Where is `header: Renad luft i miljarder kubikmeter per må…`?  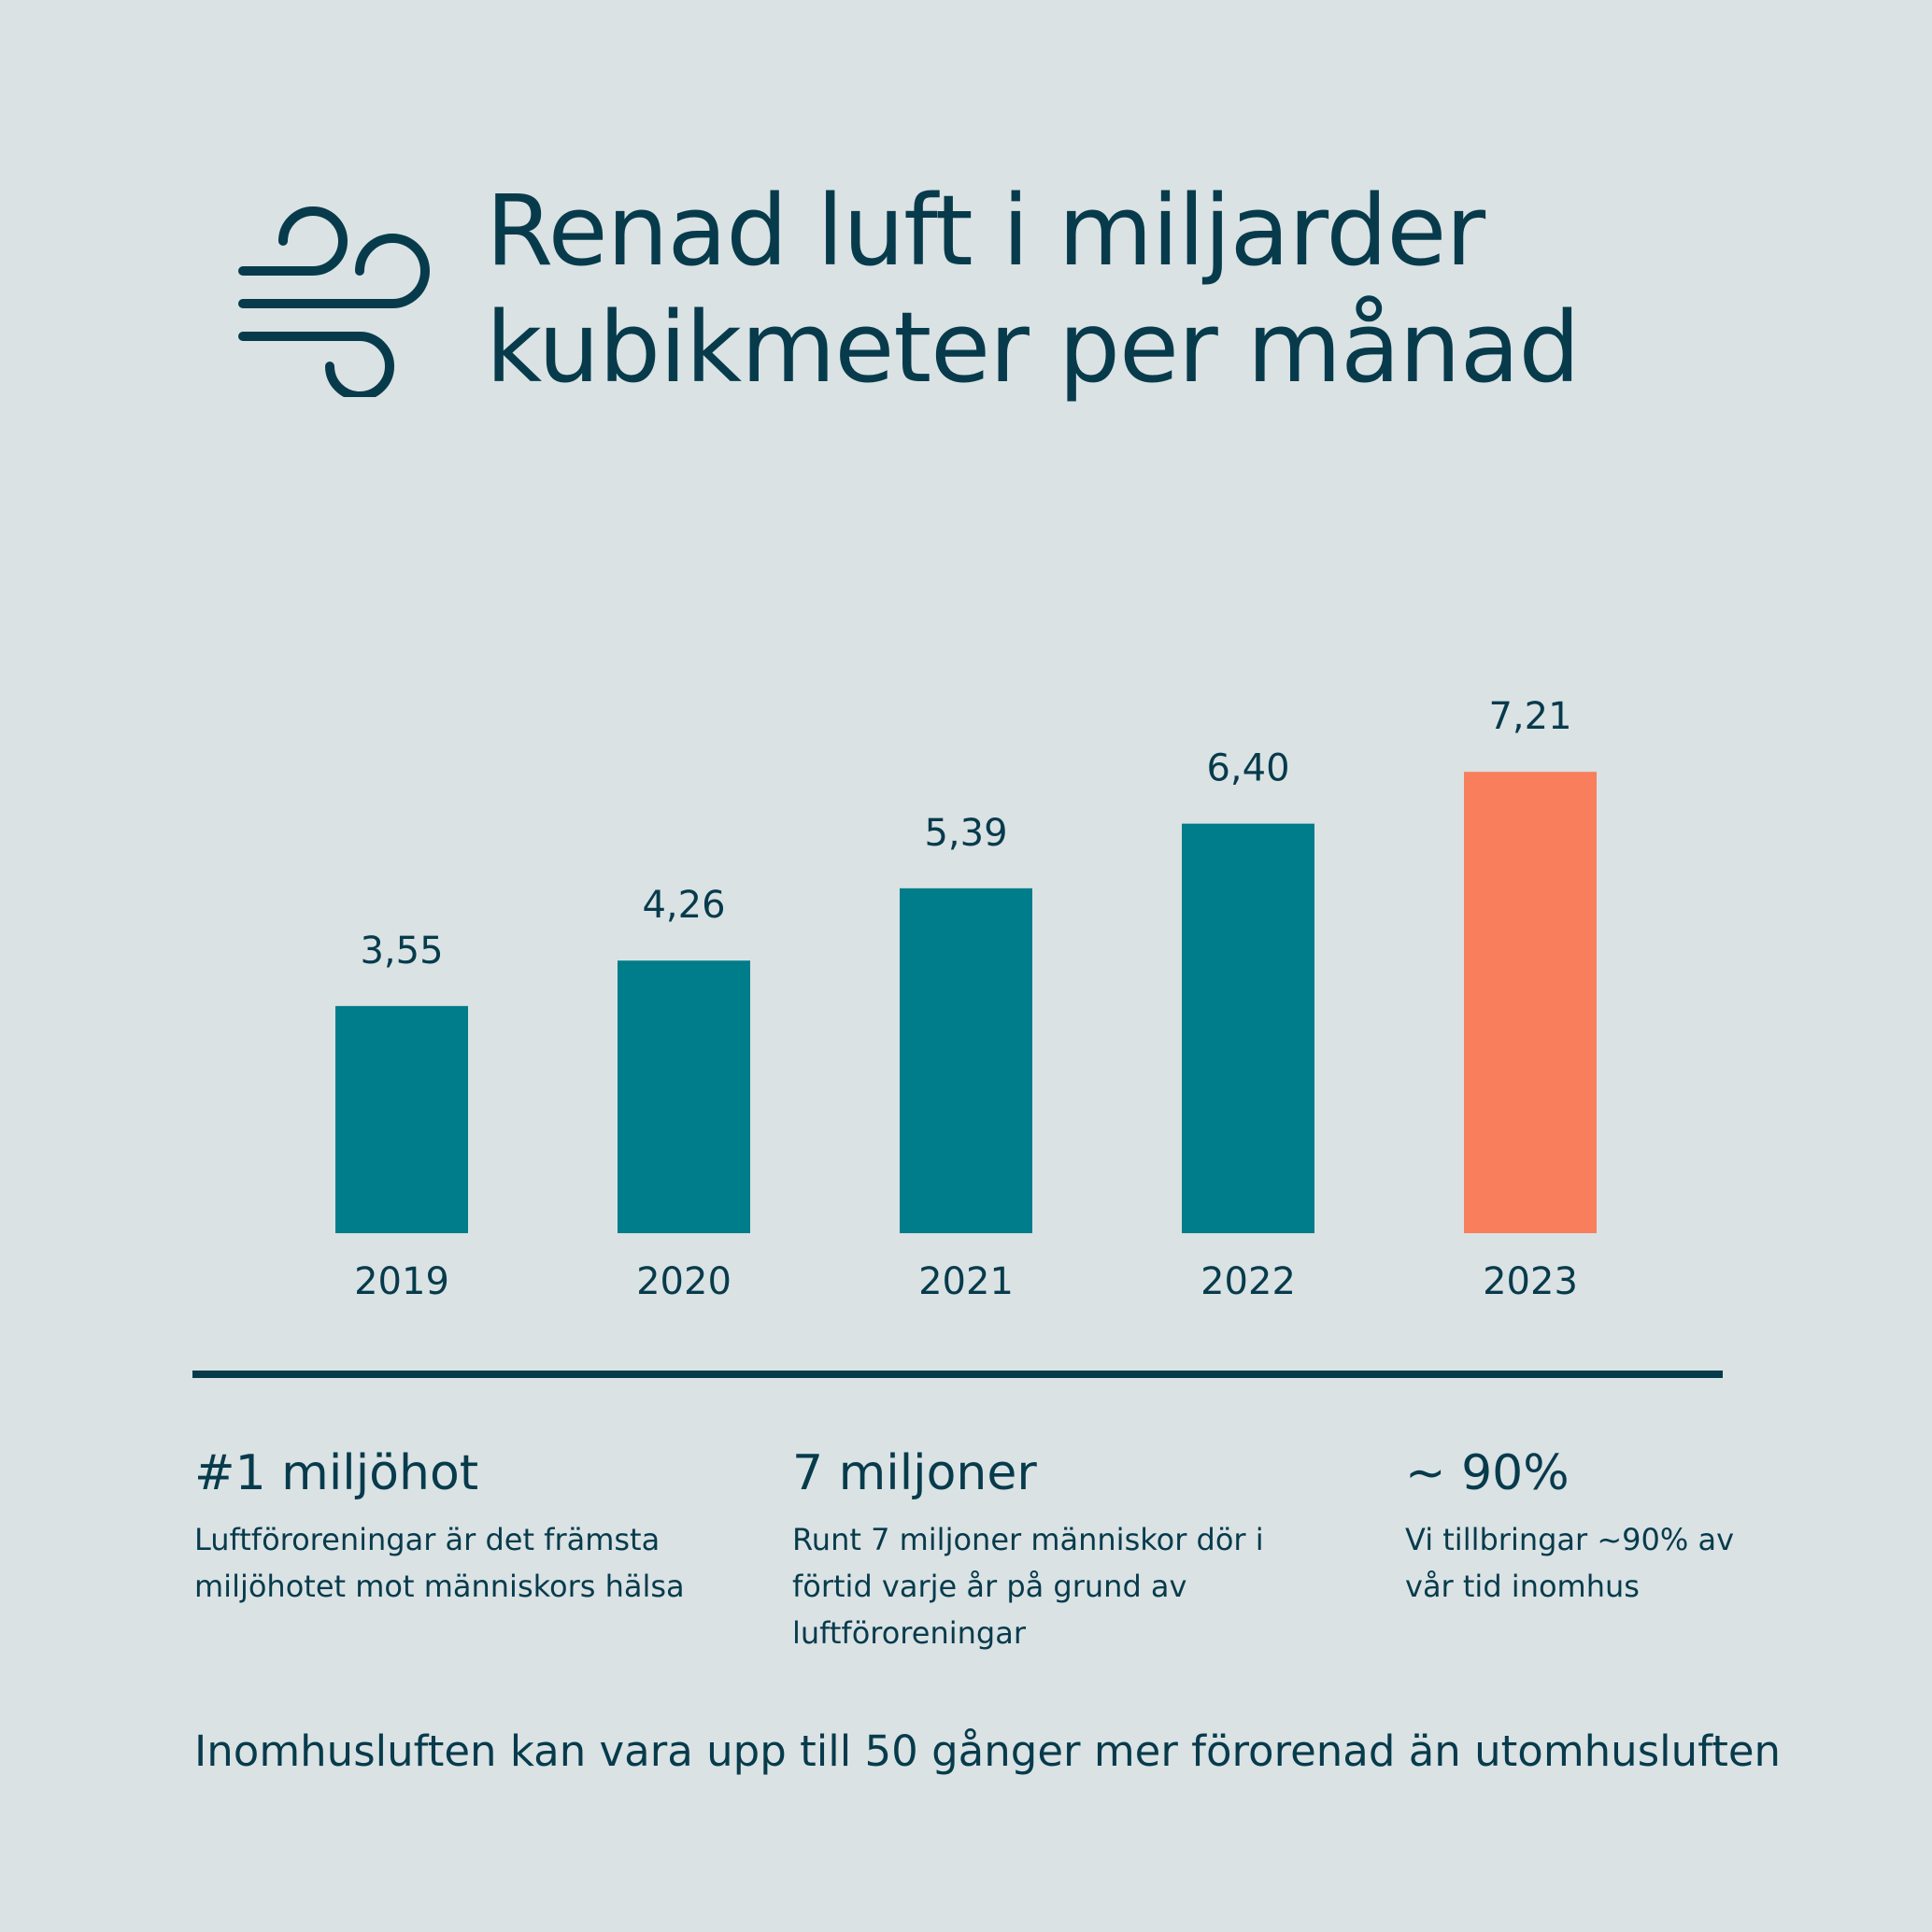 header: Renad luft i miljarder kubikmeter per må… is located at coordinates (986, 294).